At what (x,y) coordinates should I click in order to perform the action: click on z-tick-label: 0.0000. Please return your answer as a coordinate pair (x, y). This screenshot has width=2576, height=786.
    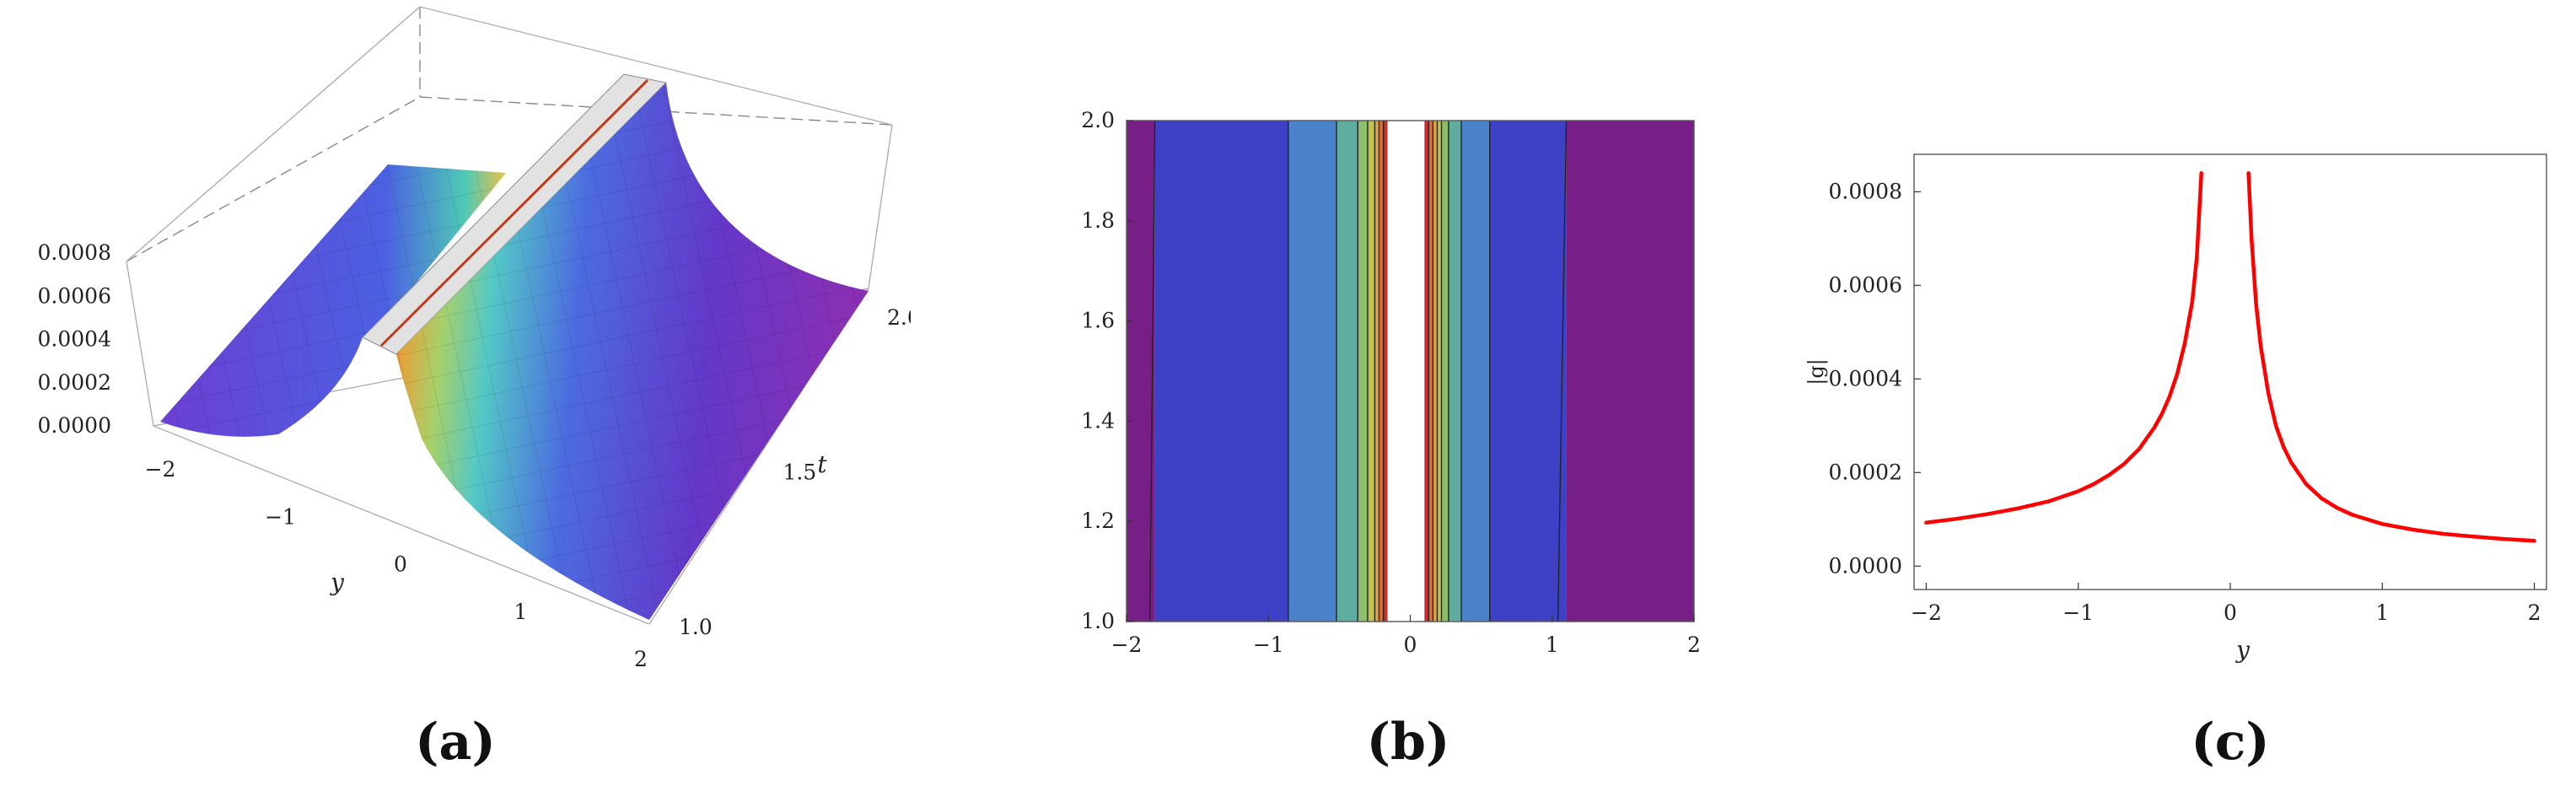
    Looking at the image, I should click on (74, 426).